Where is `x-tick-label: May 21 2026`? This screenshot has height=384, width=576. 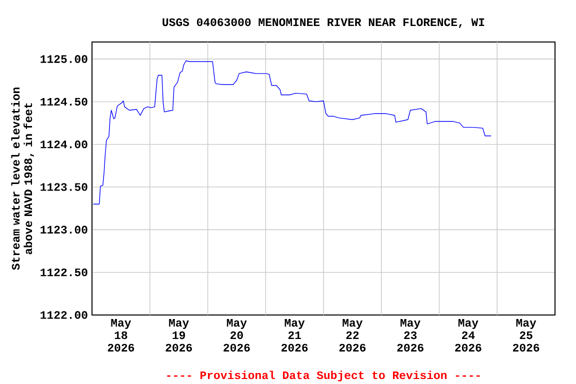
x-tick-label: May 21 2026 is located at coordinates (295, 335).